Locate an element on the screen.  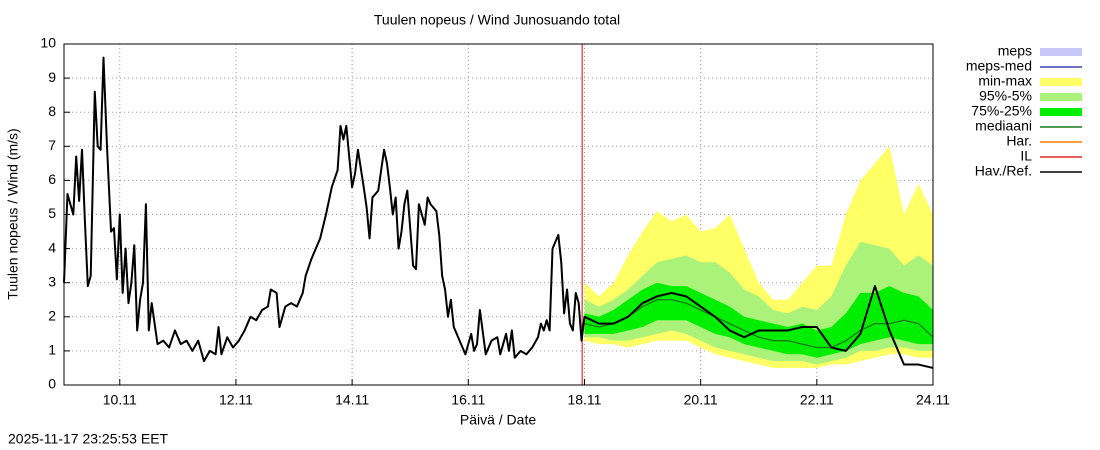
x-tick-label: 22.11 is located at coordinates (817, 400).